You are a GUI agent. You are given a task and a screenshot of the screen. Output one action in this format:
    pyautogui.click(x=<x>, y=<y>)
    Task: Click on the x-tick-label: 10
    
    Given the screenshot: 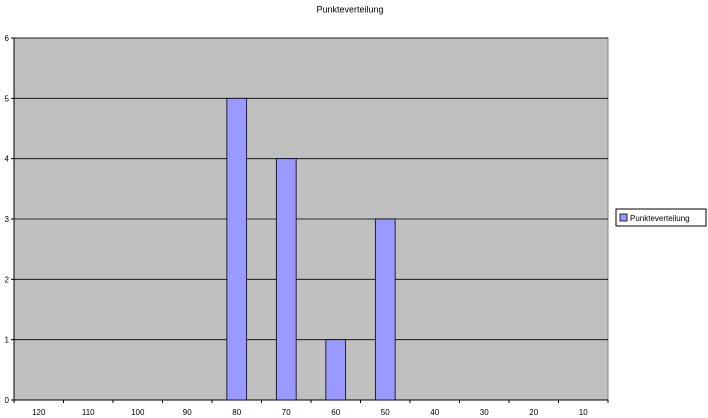 What is the action you would take?
    pyautogui.click(x=583, y=412)
    